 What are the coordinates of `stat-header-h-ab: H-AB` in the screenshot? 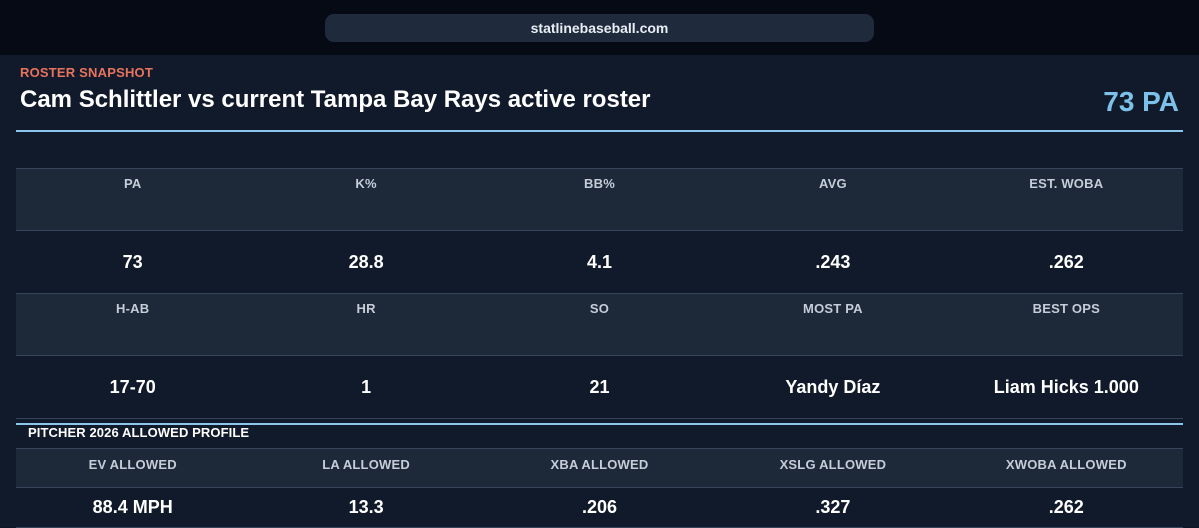 It's located at (133, 324).